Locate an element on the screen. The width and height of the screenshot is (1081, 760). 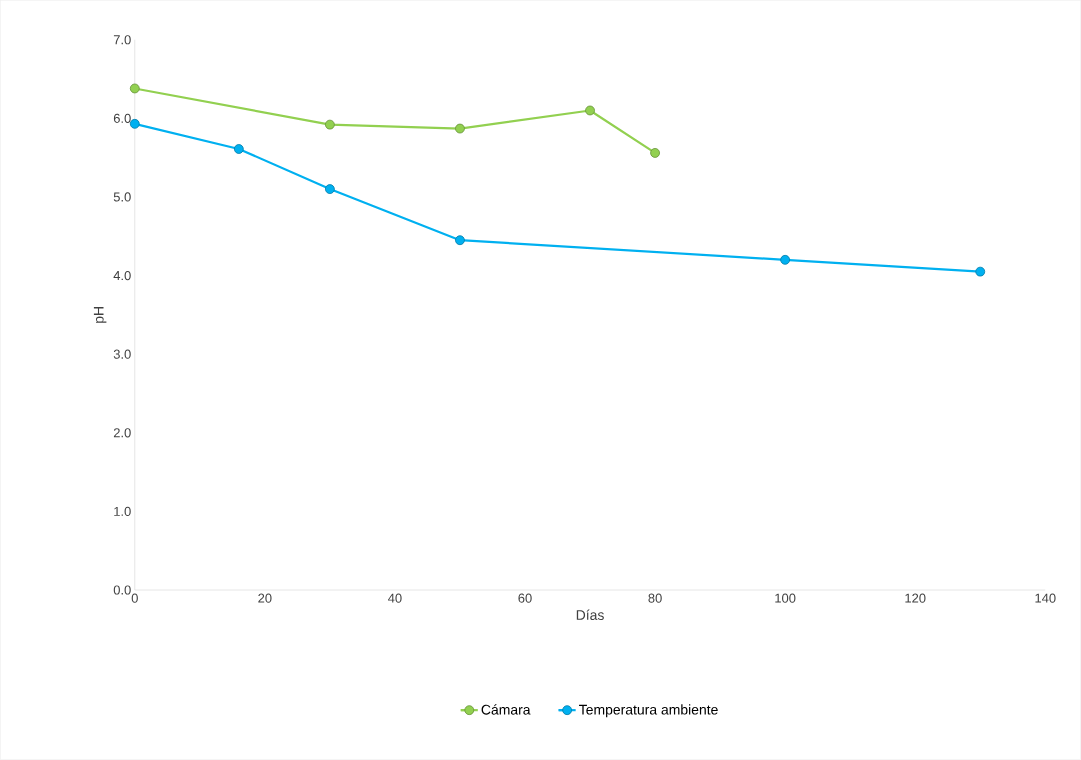
y-tick-label: 0.0 is located at coordinates (122, 590).